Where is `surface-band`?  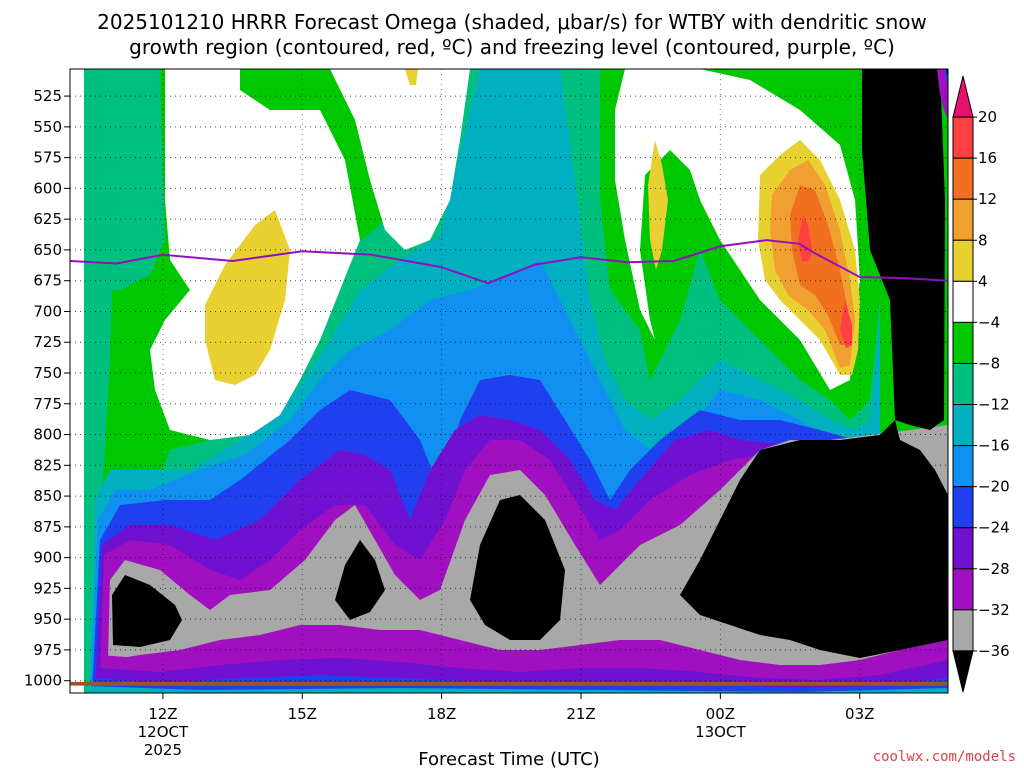
surface-band is located at coordinates (509, 683).